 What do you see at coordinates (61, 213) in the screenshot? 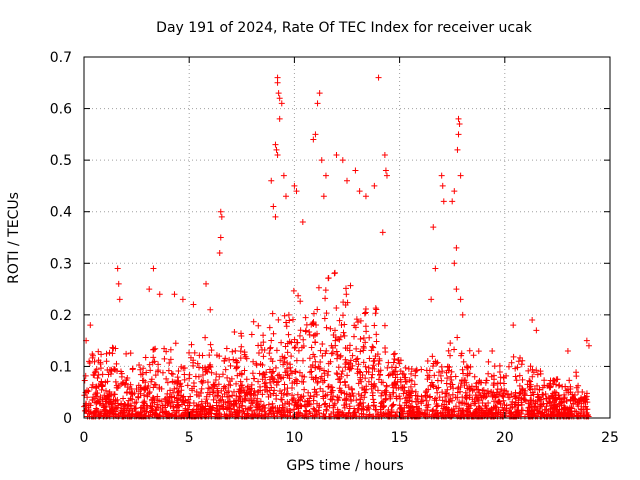
I see `y-tick-label: 0.4` at bounding box center [61, 213].